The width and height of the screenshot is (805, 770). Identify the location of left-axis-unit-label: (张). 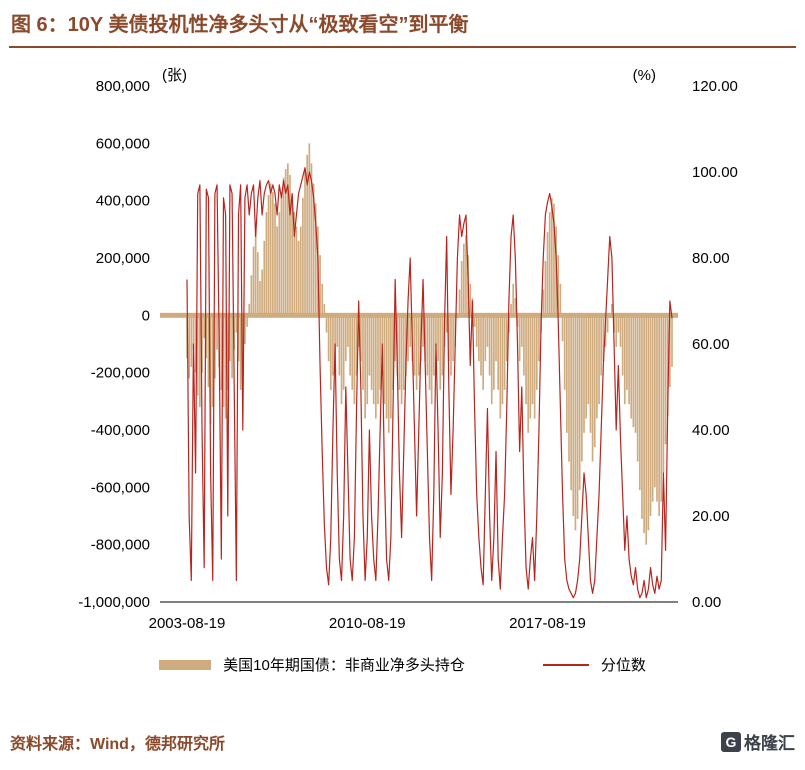
(174, 75).